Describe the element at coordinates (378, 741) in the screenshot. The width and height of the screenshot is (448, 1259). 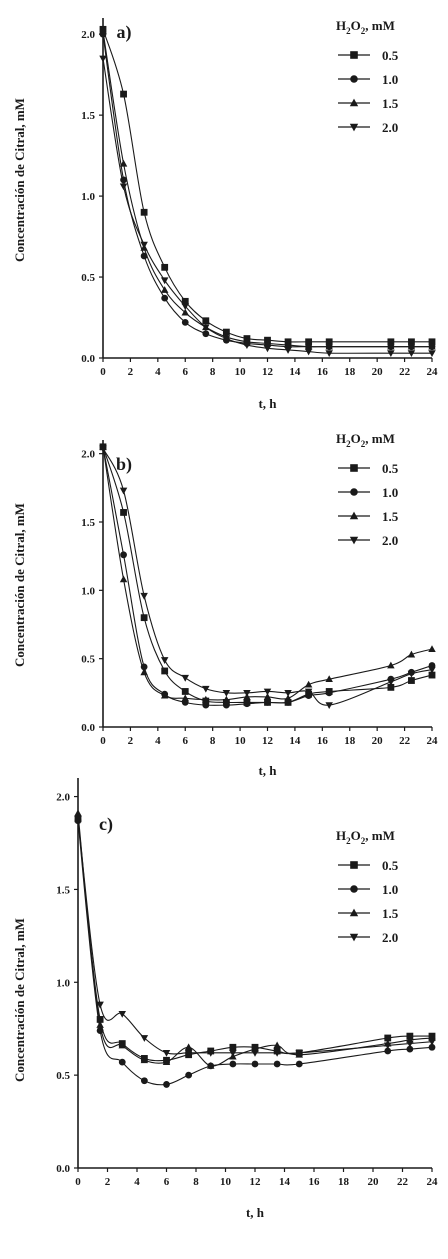
I see `x-tick-label: 20` at that location.